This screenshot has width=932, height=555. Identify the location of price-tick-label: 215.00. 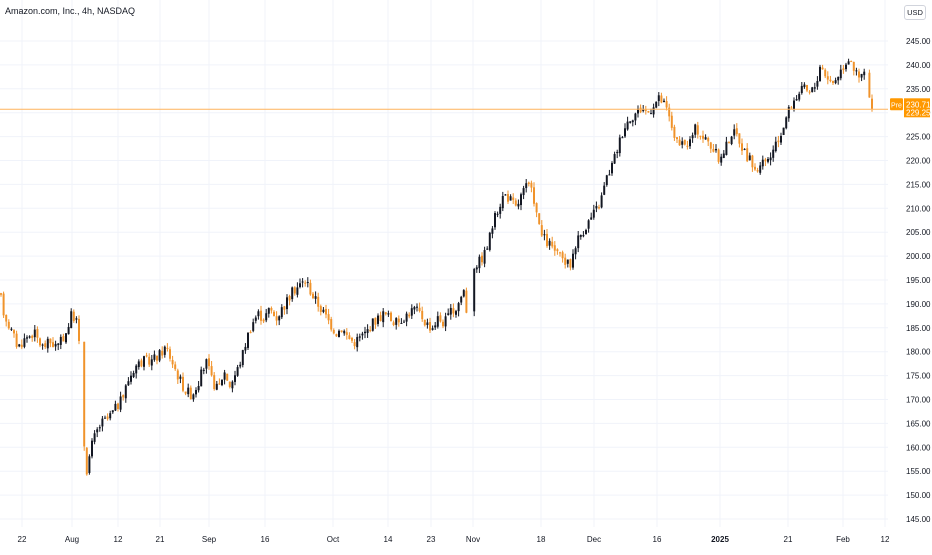
(918, 184).